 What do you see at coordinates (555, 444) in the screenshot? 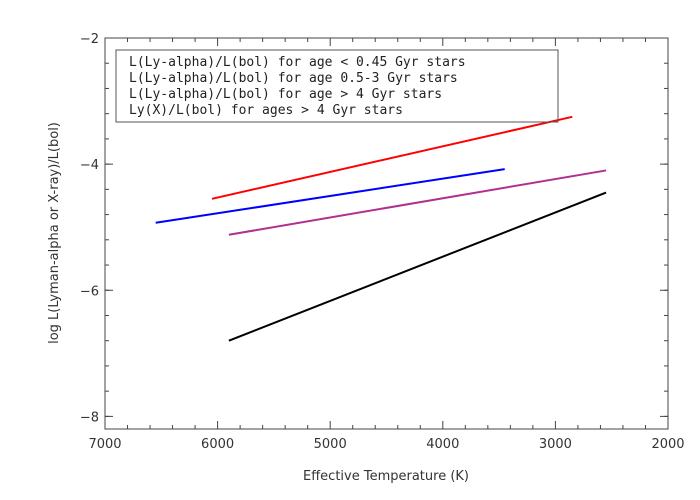
I see `x-tick-label: 3000` at bounding box center [555, 444].